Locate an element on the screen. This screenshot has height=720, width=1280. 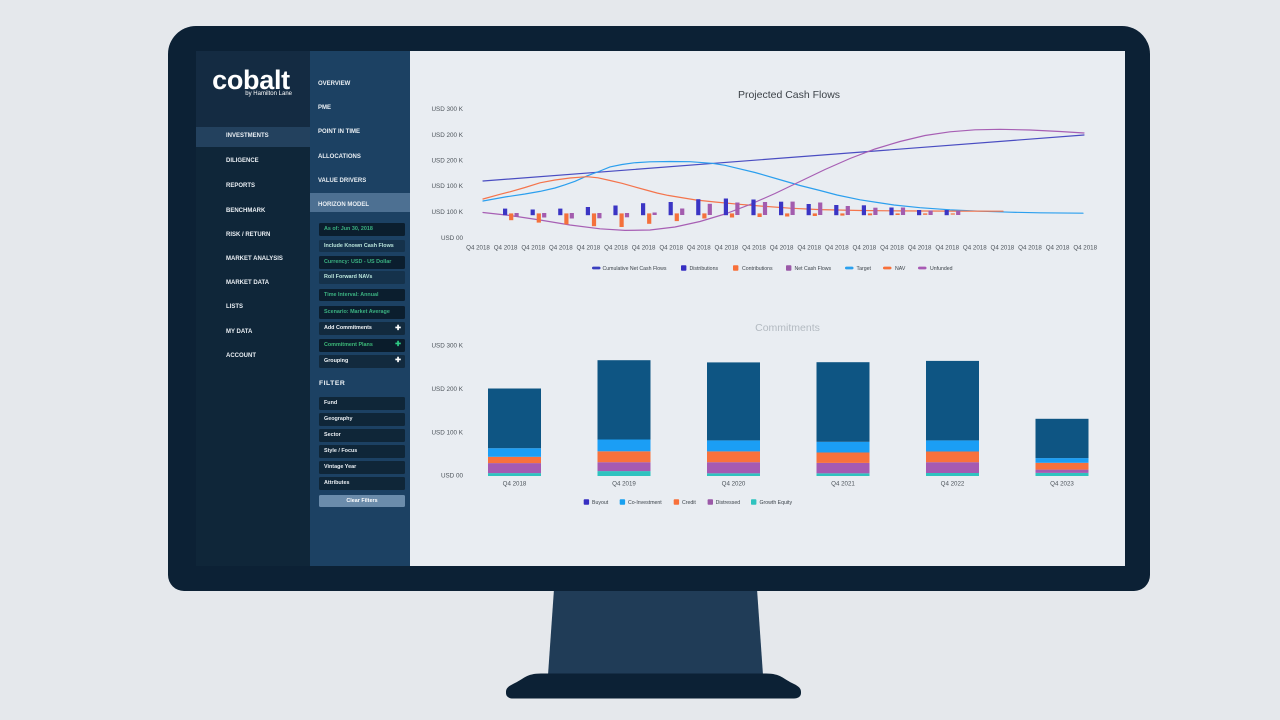
svg-text: Buyout is located at coordinates (600, 503).